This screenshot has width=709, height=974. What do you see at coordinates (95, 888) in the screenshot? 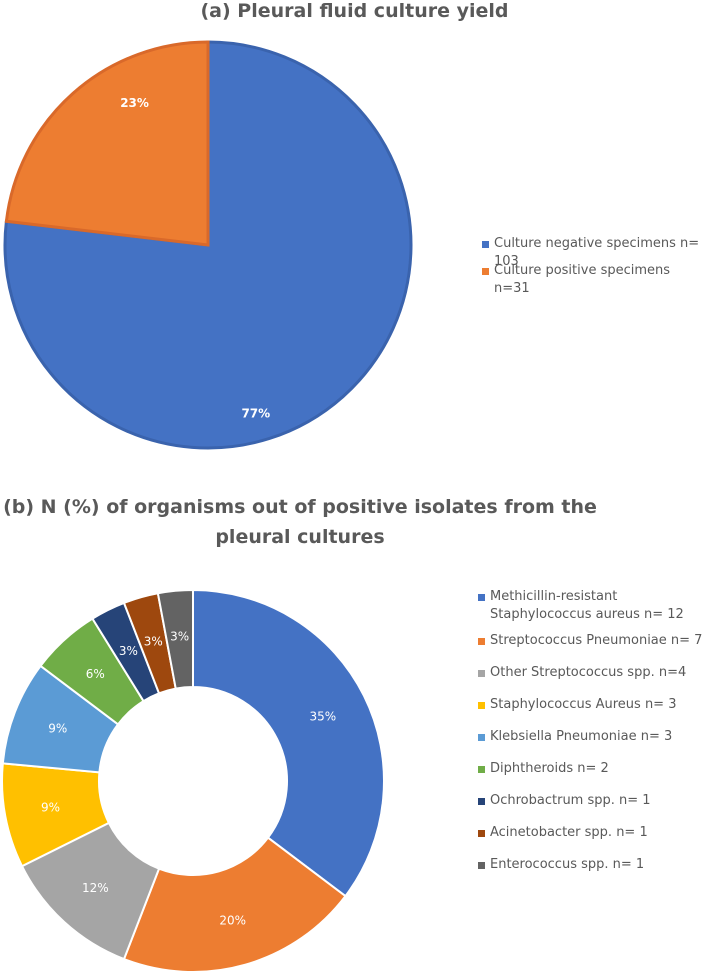
I see `chart-b-data-label-2: 12%` at bounding box center [95, 888].